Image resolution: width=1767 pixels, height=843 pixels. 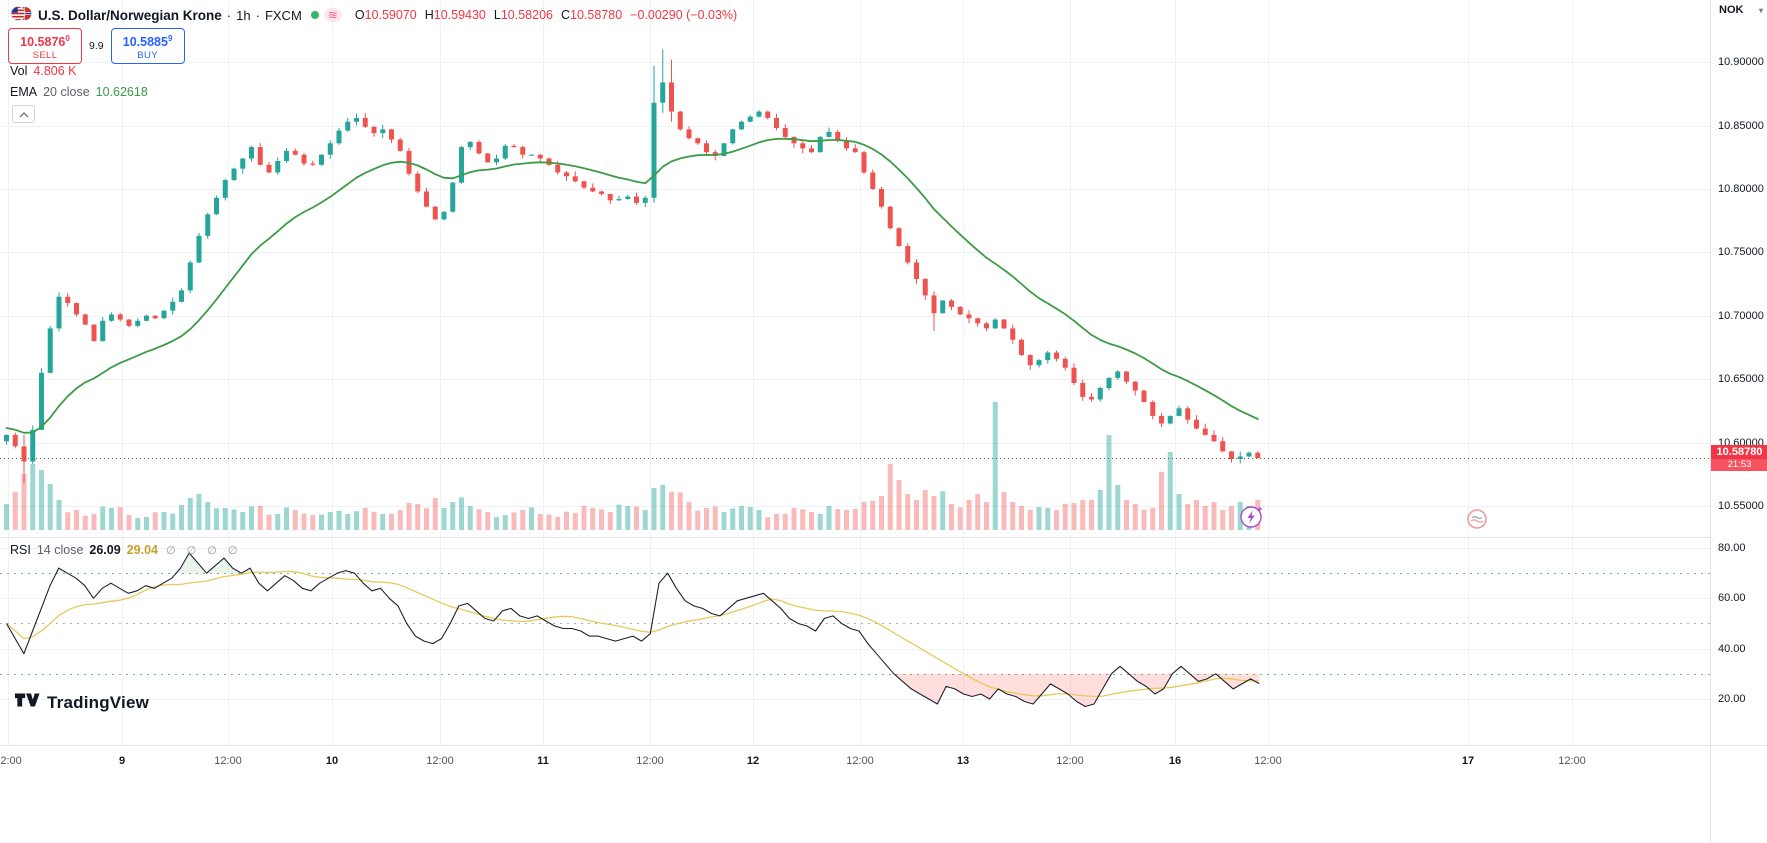 What do you see at coordinates (27, 702) in the screenshot?
I see `tradingview-mark-icon` at bounding box center [27, 702].